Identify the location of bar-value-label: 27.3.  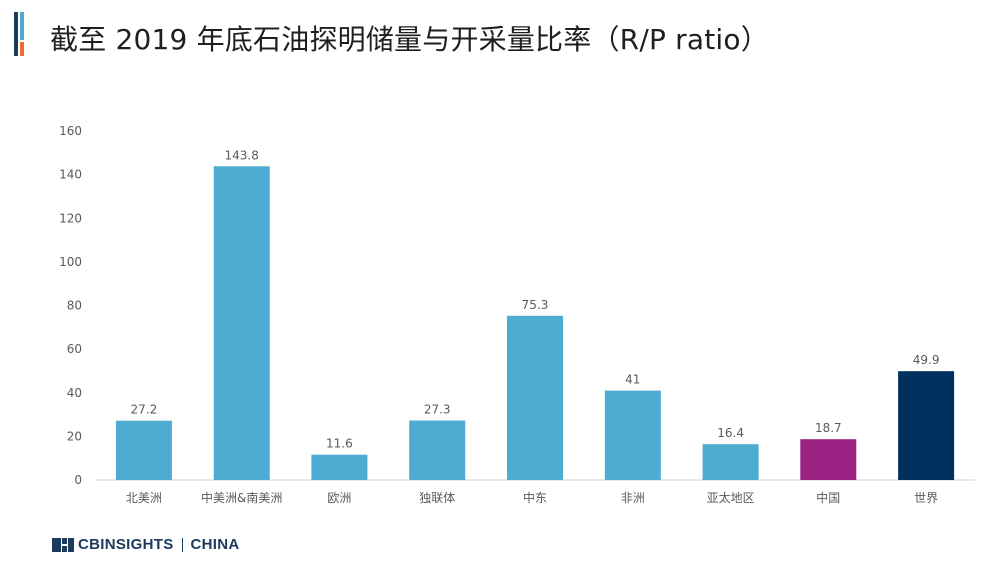
(437, 410).